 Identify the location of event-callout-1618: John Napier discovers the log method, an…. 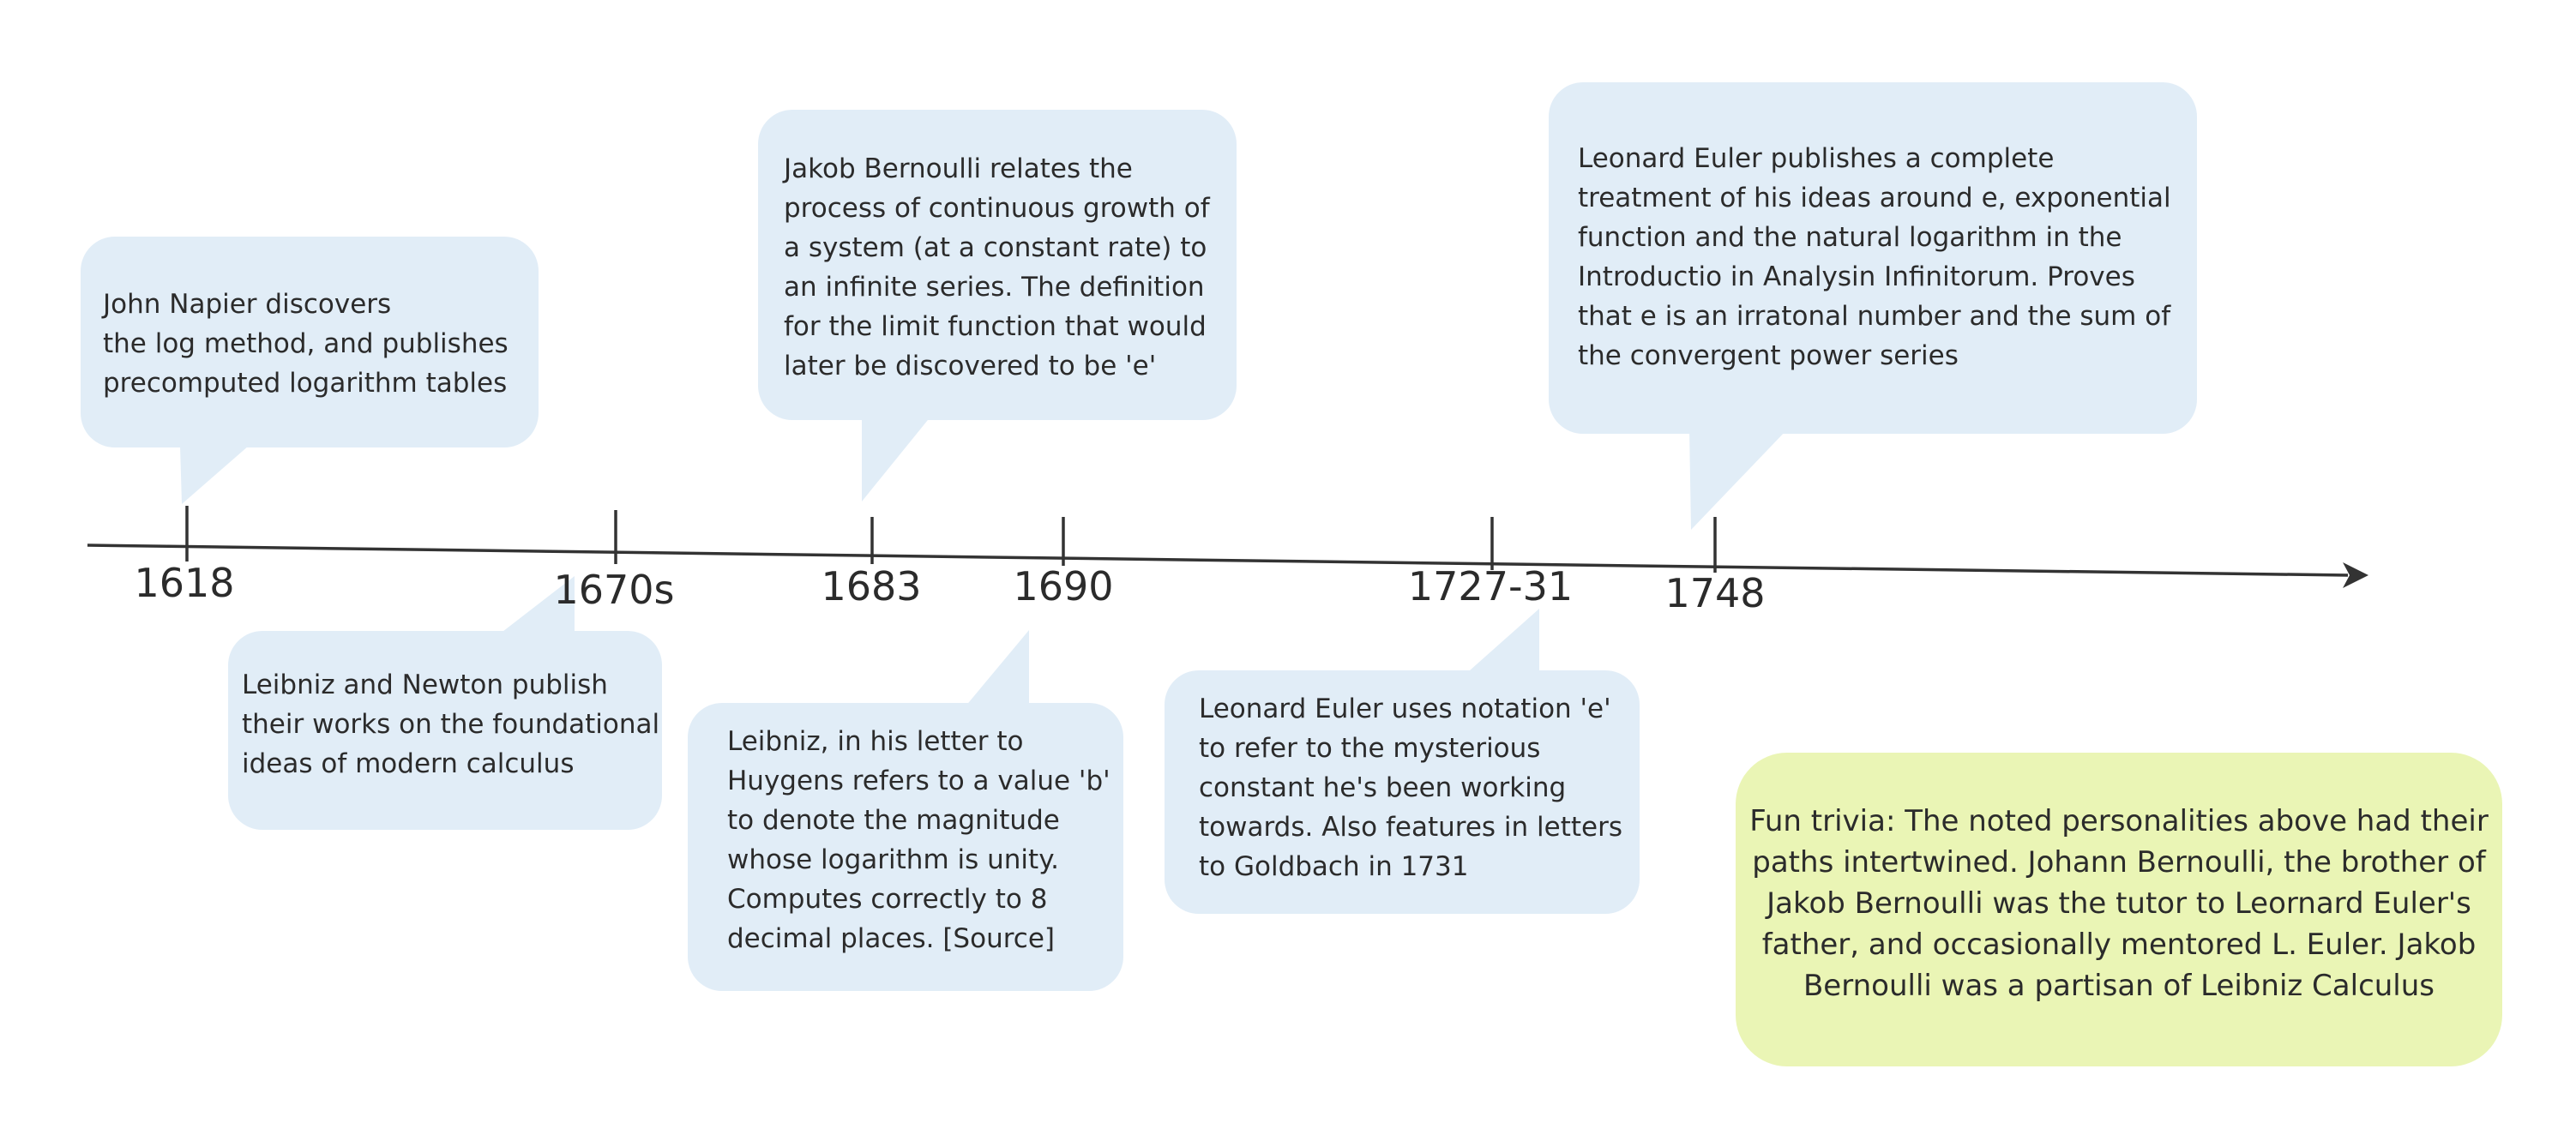
(310, 342).